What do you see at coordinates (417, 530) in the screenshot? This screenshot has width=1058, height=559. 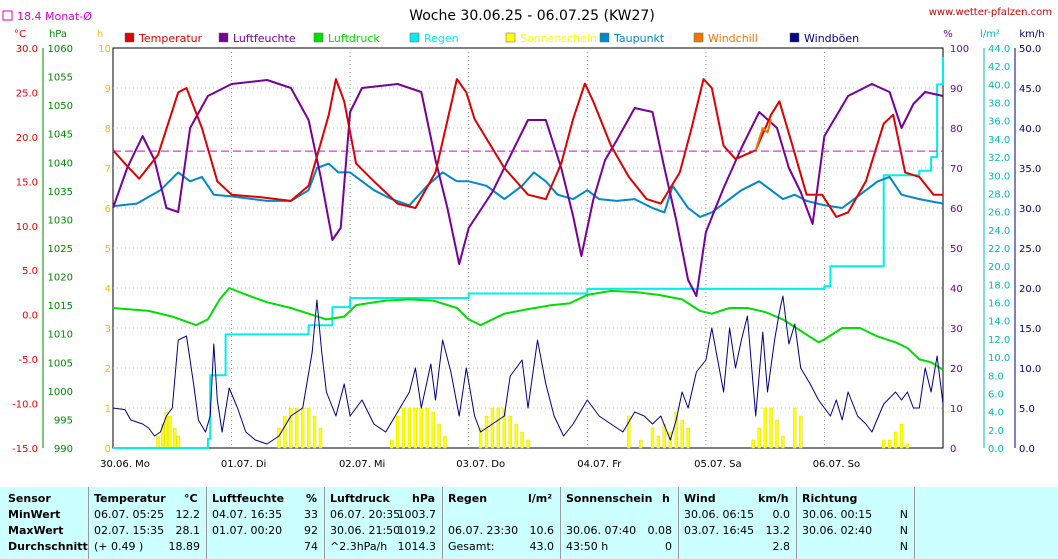 I see `max-pressure-value: 1019.2` at bounding box center [417, 530].